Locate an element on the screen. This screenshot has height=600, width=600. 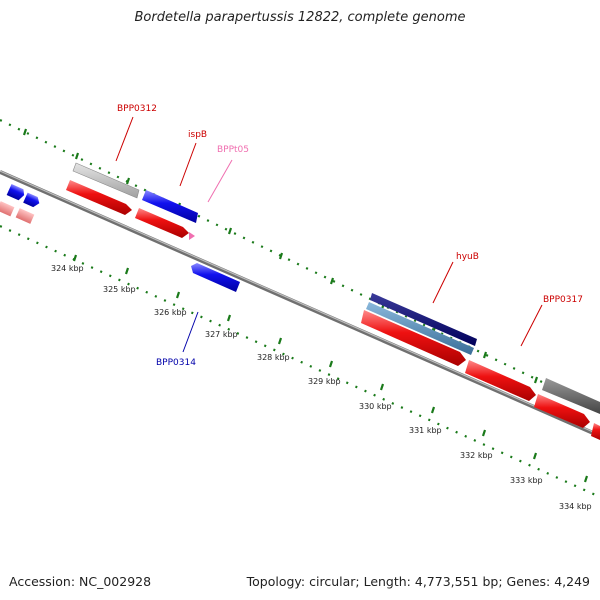
accession-text: Accession: NC_002928 is located at coordinates (80, 581).